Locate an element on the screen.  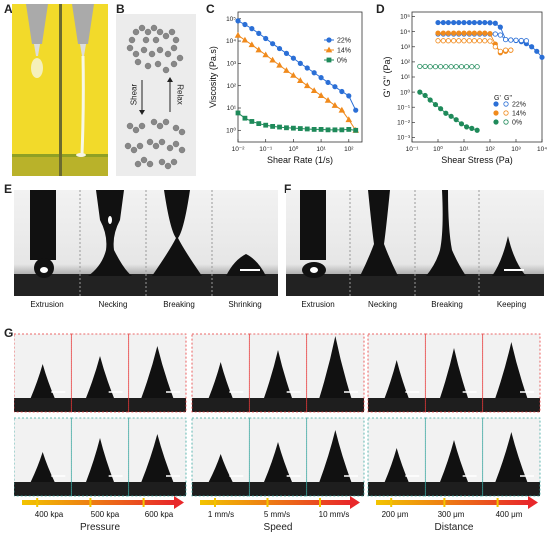
panel-label-f: F is located at coordinates (288, 189).